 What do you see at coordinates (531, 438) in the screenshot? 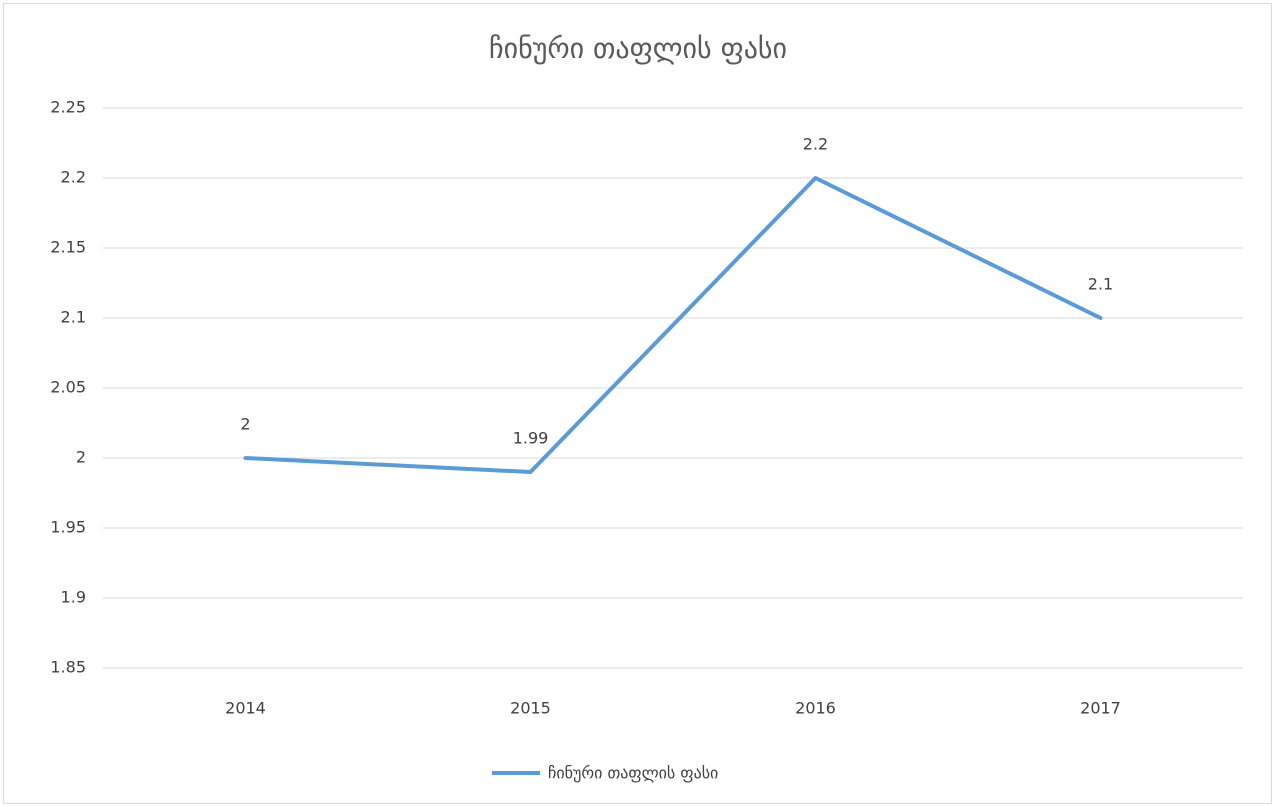
I see `data-label: 1.99` at bounding box center [531, 438].